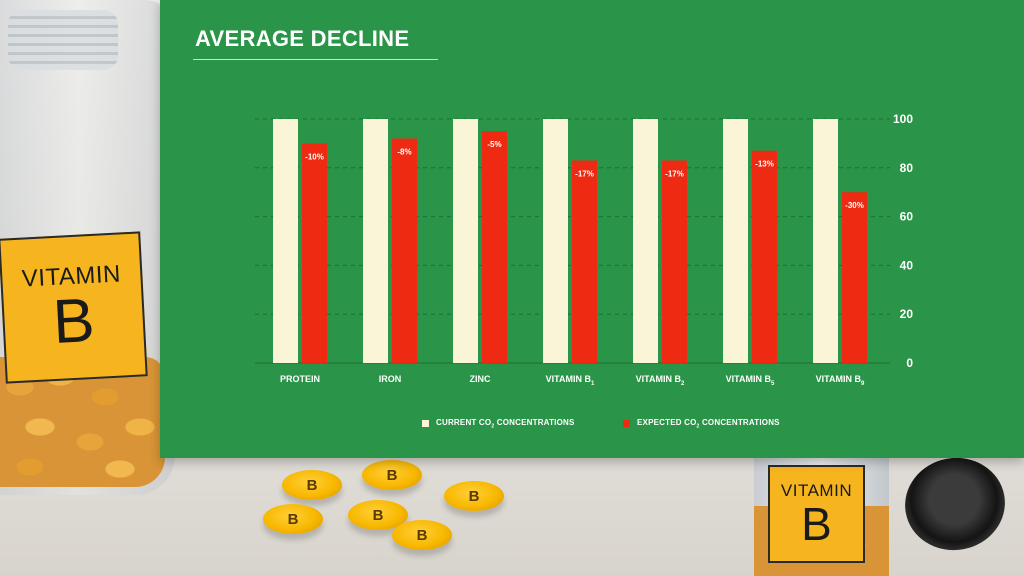 The image size is (1024, 576). What do you see at coordinates (907, 265) in the screenshot?
I see `y-tick-label: 40` at bounding box center [907, 265].